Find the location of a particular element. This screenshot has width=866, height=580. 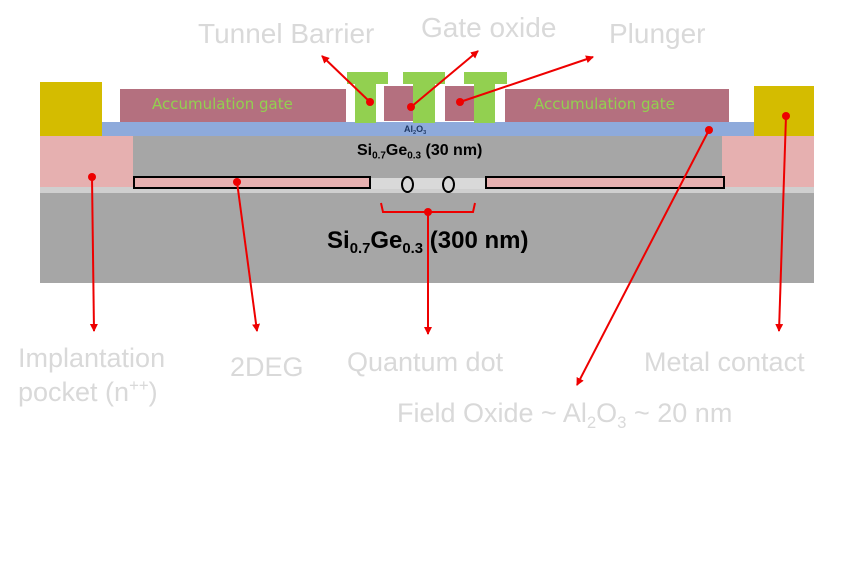

arrow-gate-oxide is located at coordinates (444, 79).